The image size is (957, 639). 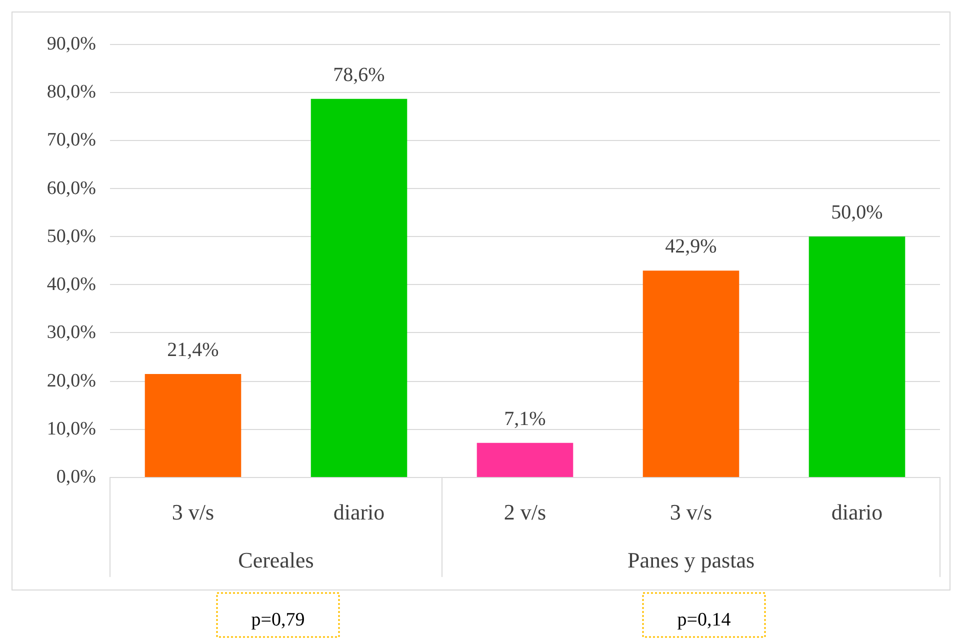 What do you see at coordinates (525, 512) in the screenshot?
I see `x-tick-label: 2 v/s` at bounding box center [525, 512].